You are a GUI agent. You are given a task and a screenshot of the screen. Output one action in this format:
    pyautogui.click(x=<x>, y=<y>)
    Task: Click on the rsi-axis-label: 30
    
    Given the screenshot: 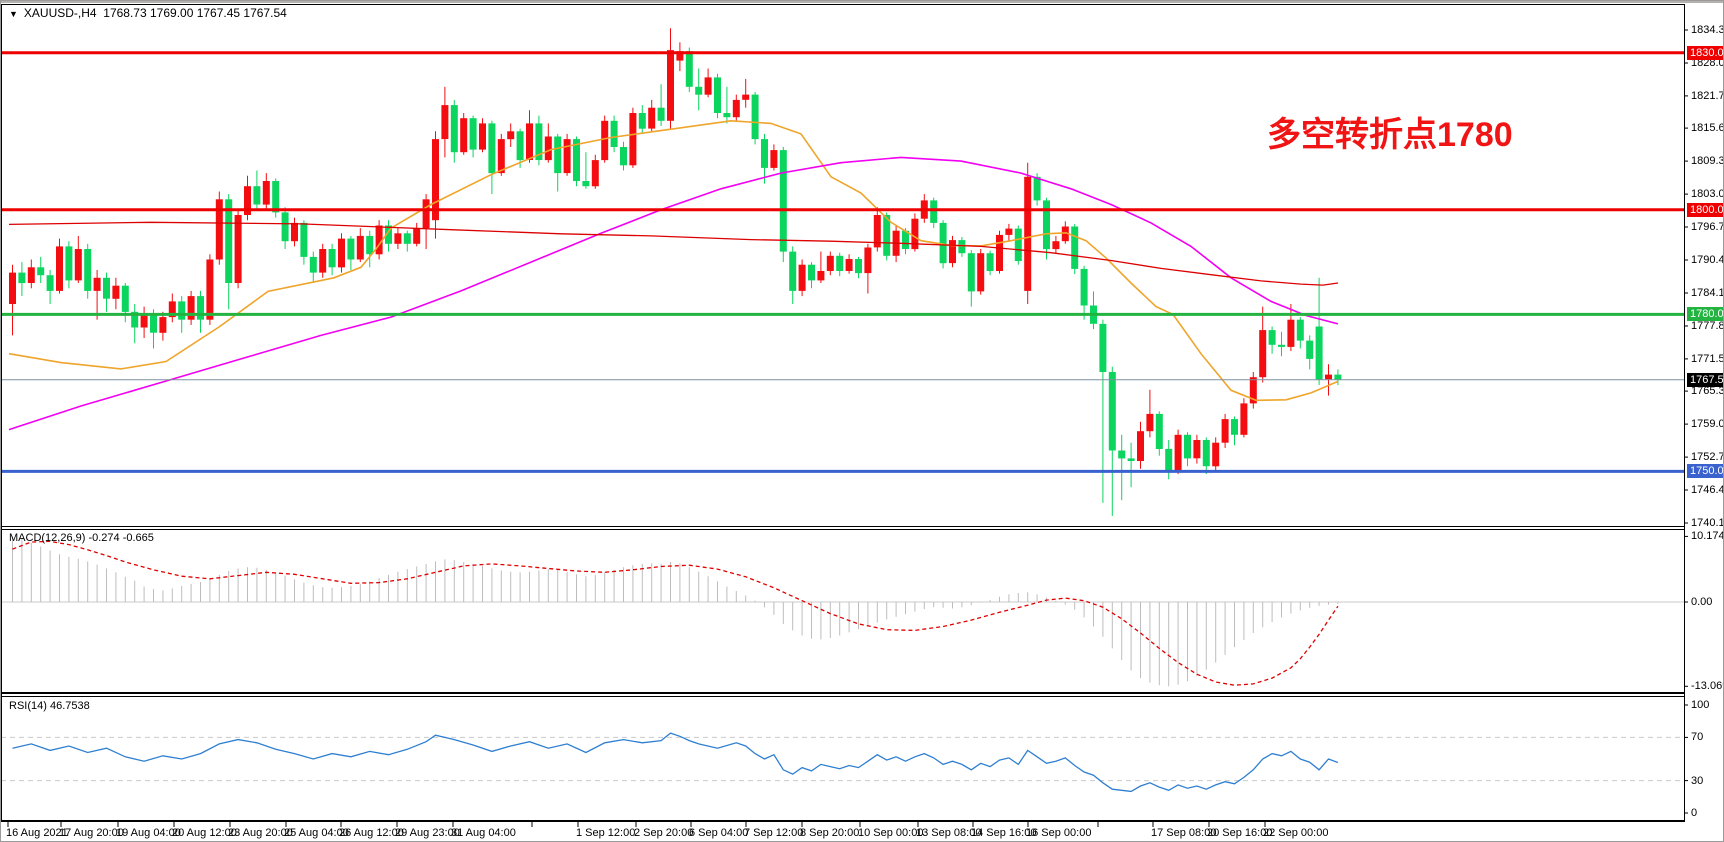 What is the action you would take?
    pyautogui.click(x=1697, y=781)
    